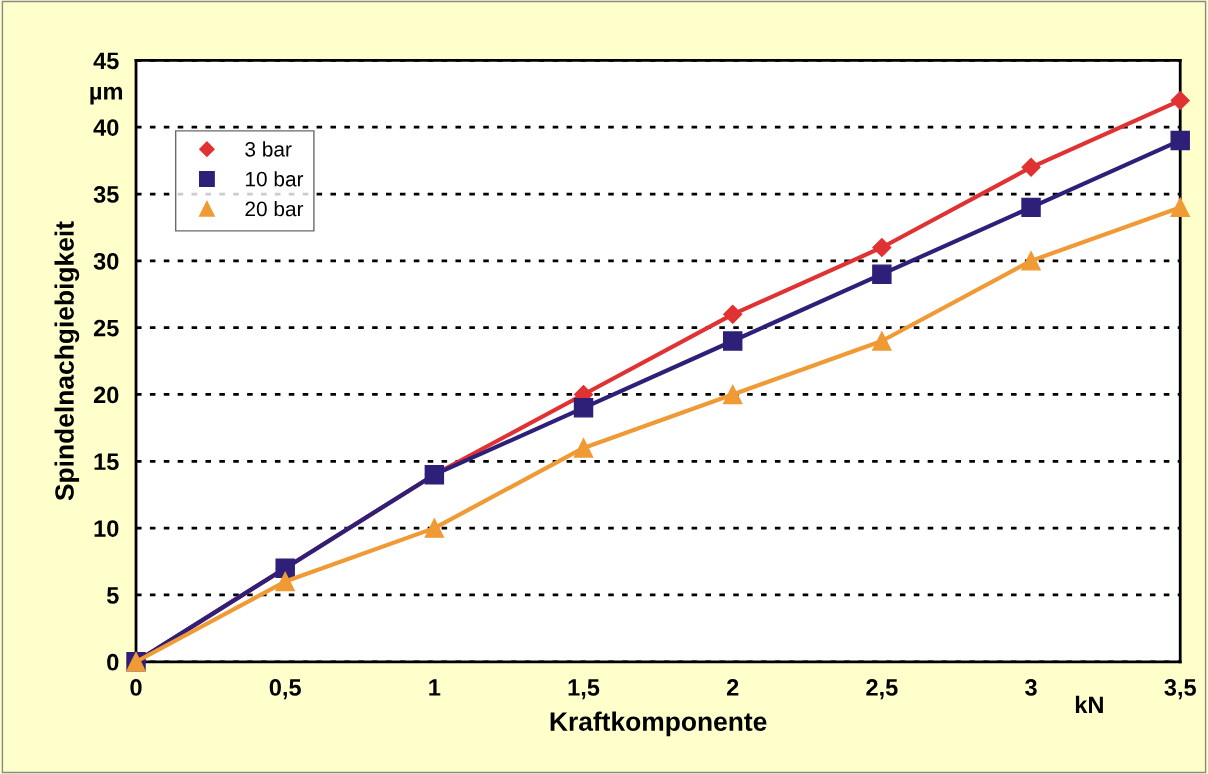 Image resolution: width=1208 pixels, height=774 pixels. What do you see at coordinates (275, 179) in the screenshot?
I see `legend-label: 10 bar` at bounding box center [275, 179].